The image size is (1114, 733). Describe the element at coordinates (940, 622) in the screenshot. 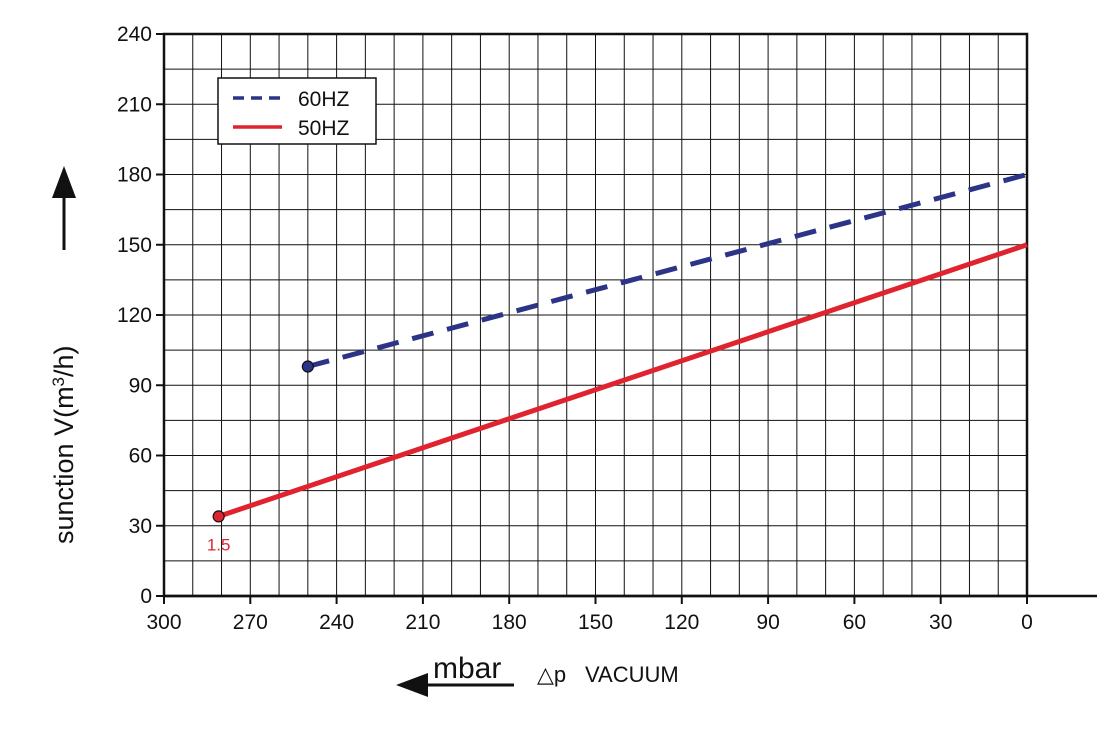

I see `x-tick-label: 30` at that location.